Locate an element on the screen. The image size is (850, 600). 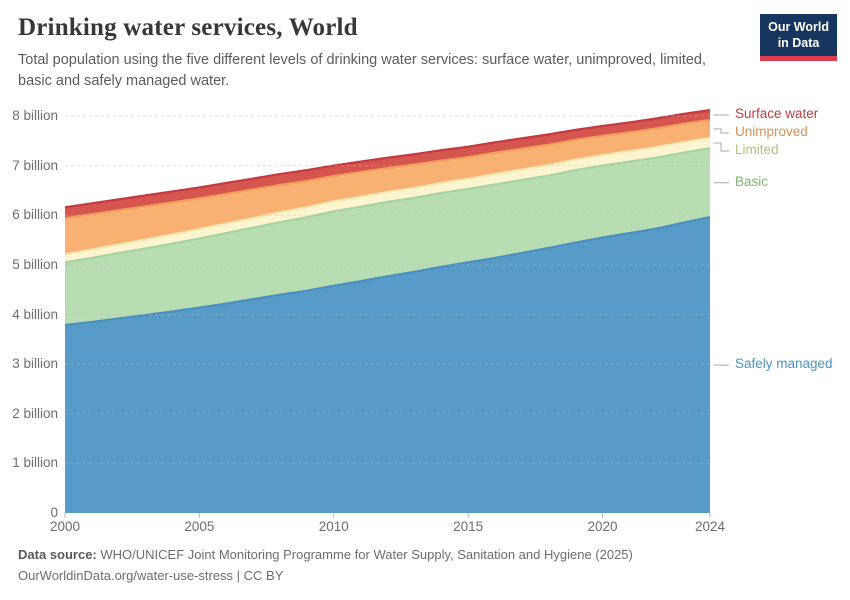
owid-logo-line1: Our World is located at coordinates (798, 27).